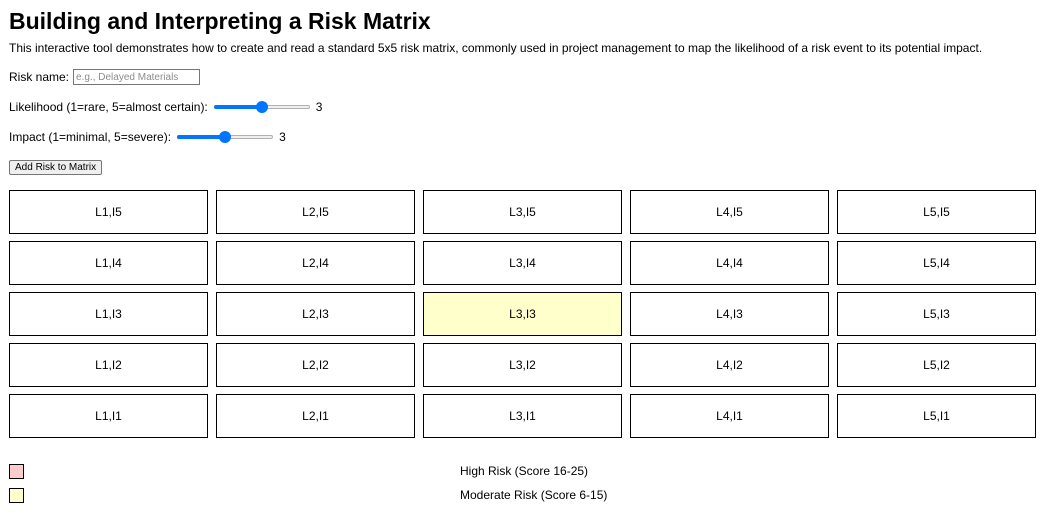 Image resolution: width=1041 pixels, height=514 pixels. I want to click on matrix-cell: L4,I5, so click(729, 212).